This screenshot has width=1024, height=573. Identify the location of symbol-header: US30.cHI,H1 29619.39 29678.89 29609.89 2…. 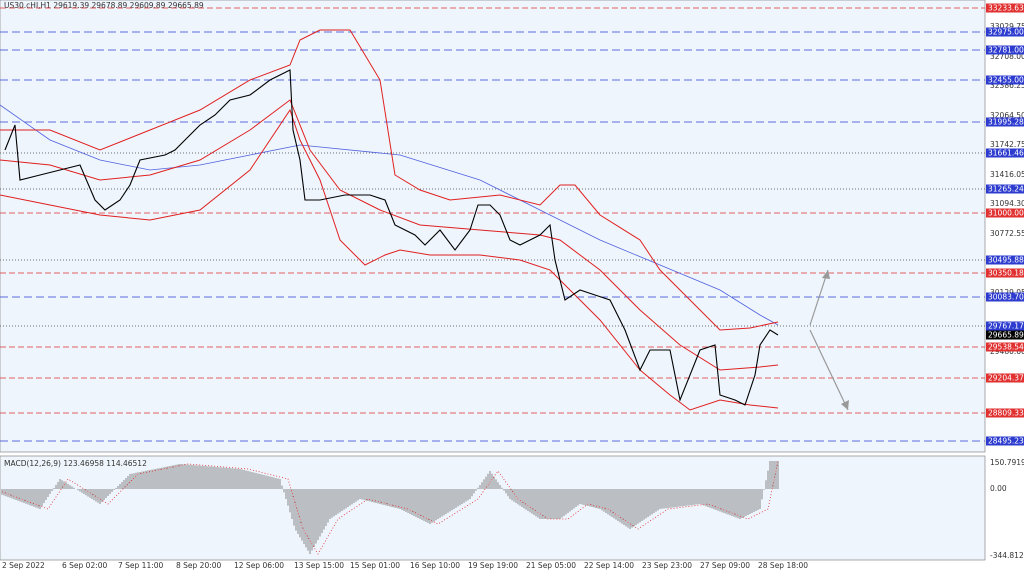
(104, 5).